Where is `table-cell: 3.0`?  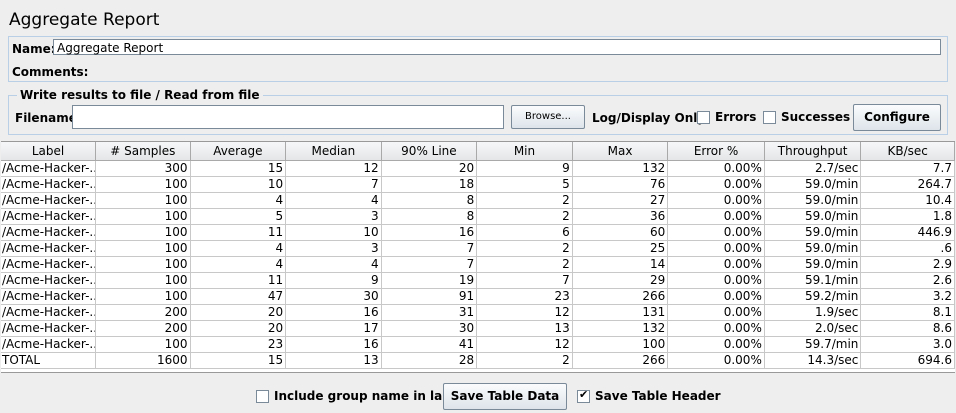 table-cell: 3.0 is located at coordinates (907, 344).